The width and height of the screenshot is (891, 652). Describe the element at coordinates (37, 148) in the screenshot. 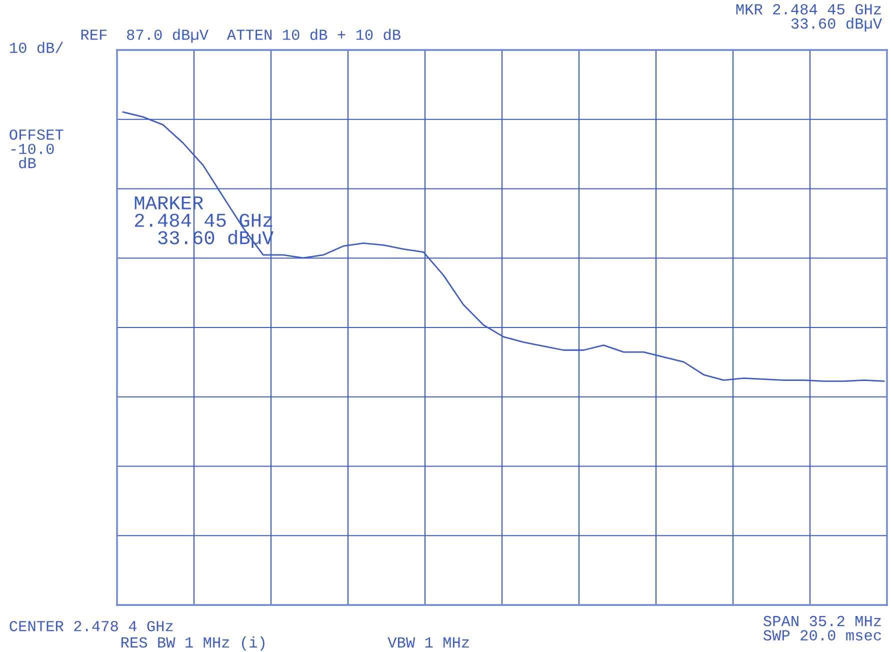

I see `text: OFFSET -10.0 dB` at that location.